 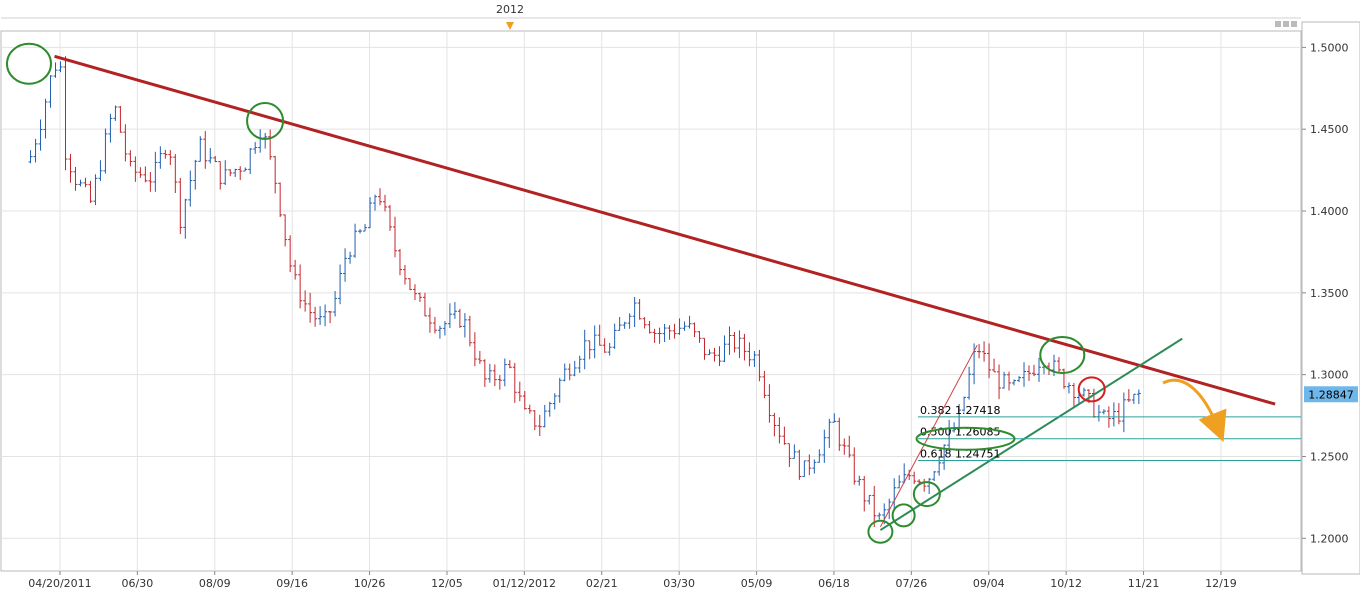 I want to click on panel-controls-icon, so click(x=1286, y=24).